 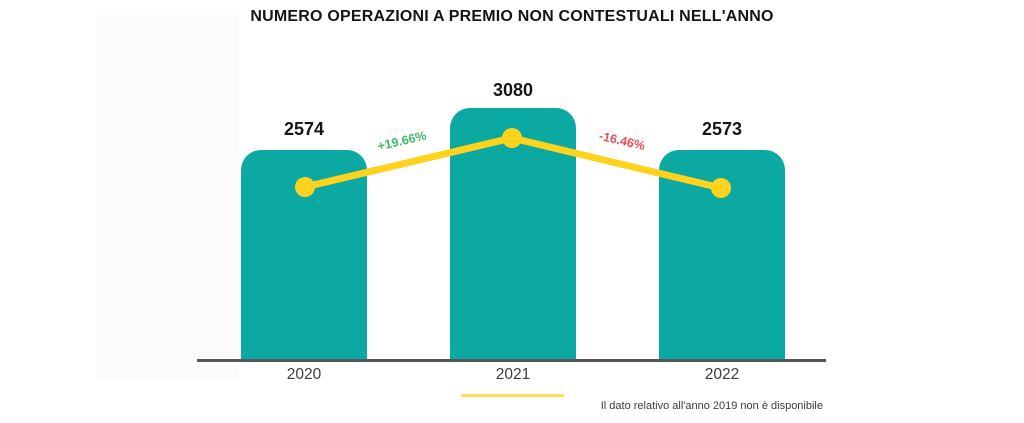 What do you see at coordinates (513, 90) in the screenshot?
I see `value-label-2021: 3080` at bounding box center [513, 90].